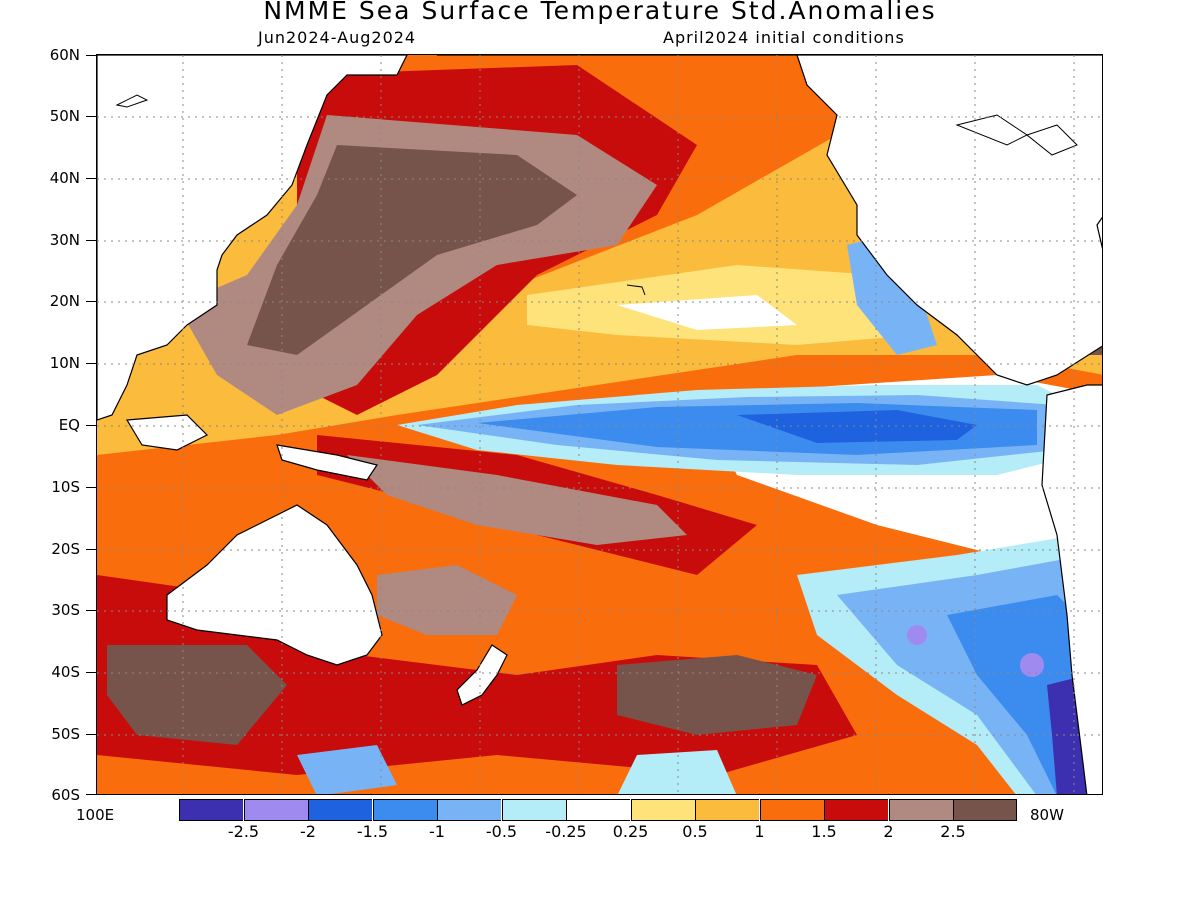 Image resolution: width=1200 pixels, height=900 pixels. Describe the element at coordinates (65, 795) in the screenshot. I see `lat-label-60s: 60S` at that location.